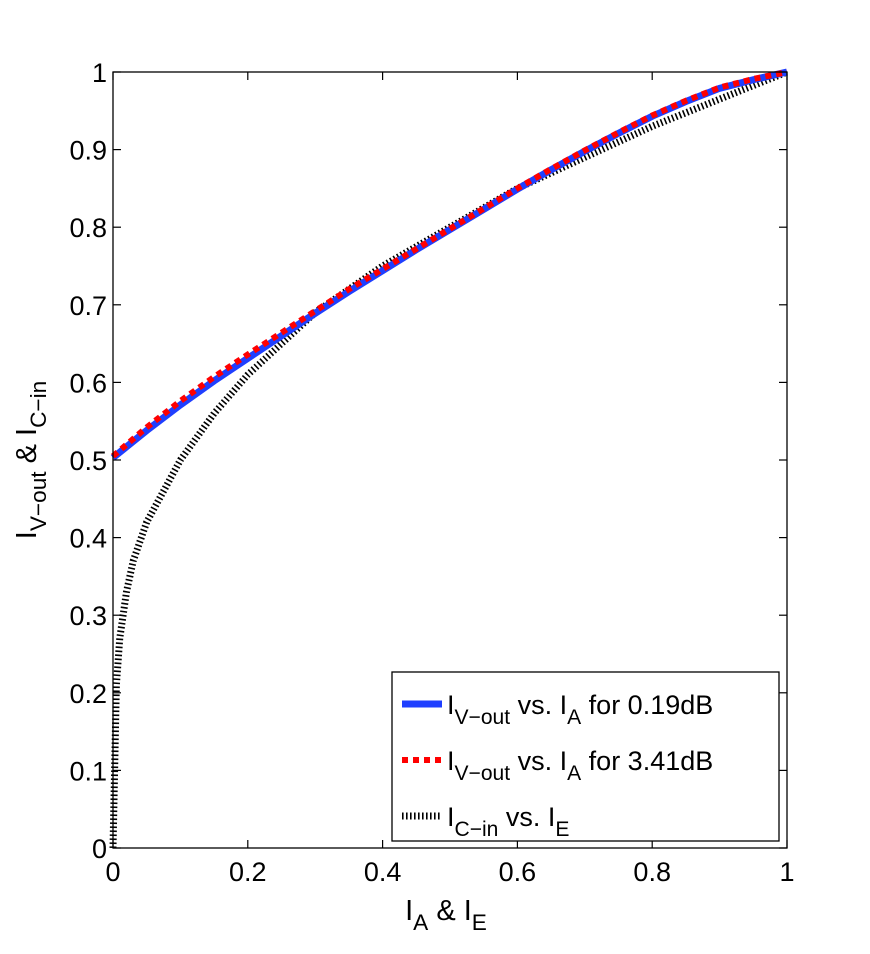 The height and width of the screenshot is (954, 870). I want to click on y-tick-label: 0.8, so click(88, 228).